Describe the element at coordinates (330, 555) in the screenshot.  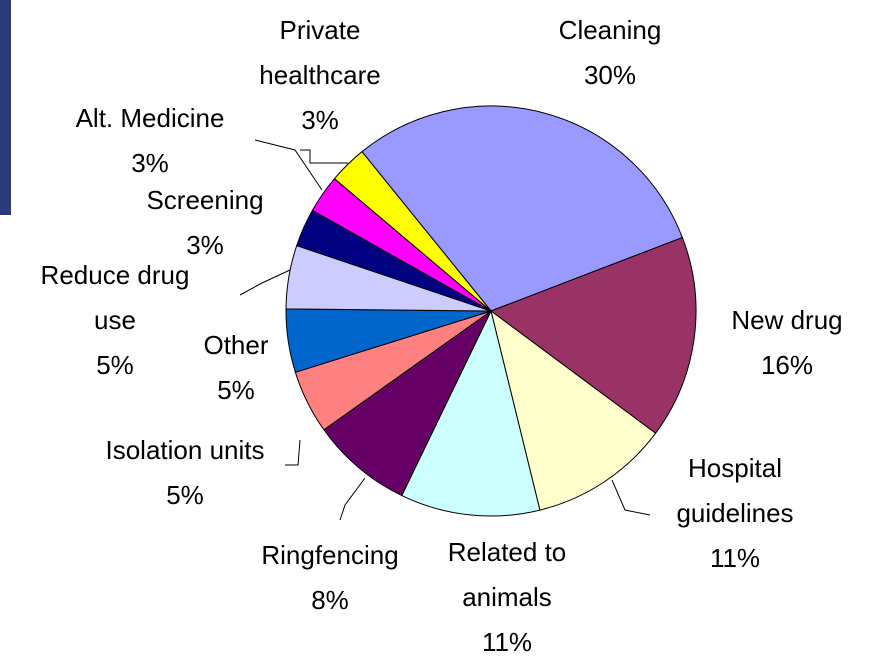
I see `slice-name: Ringfencing` at that location.